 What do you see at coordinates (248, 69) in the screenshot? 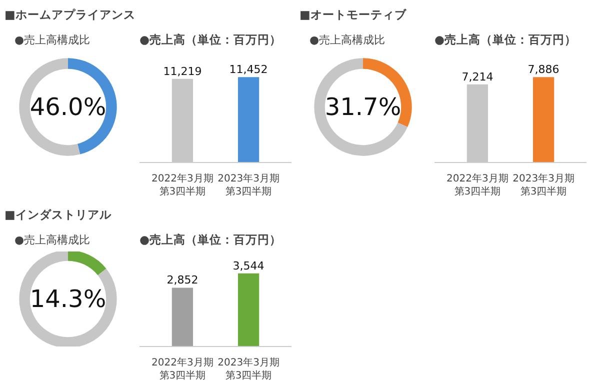
I see `data-label: 11,452` at bounding box center [248, 69].